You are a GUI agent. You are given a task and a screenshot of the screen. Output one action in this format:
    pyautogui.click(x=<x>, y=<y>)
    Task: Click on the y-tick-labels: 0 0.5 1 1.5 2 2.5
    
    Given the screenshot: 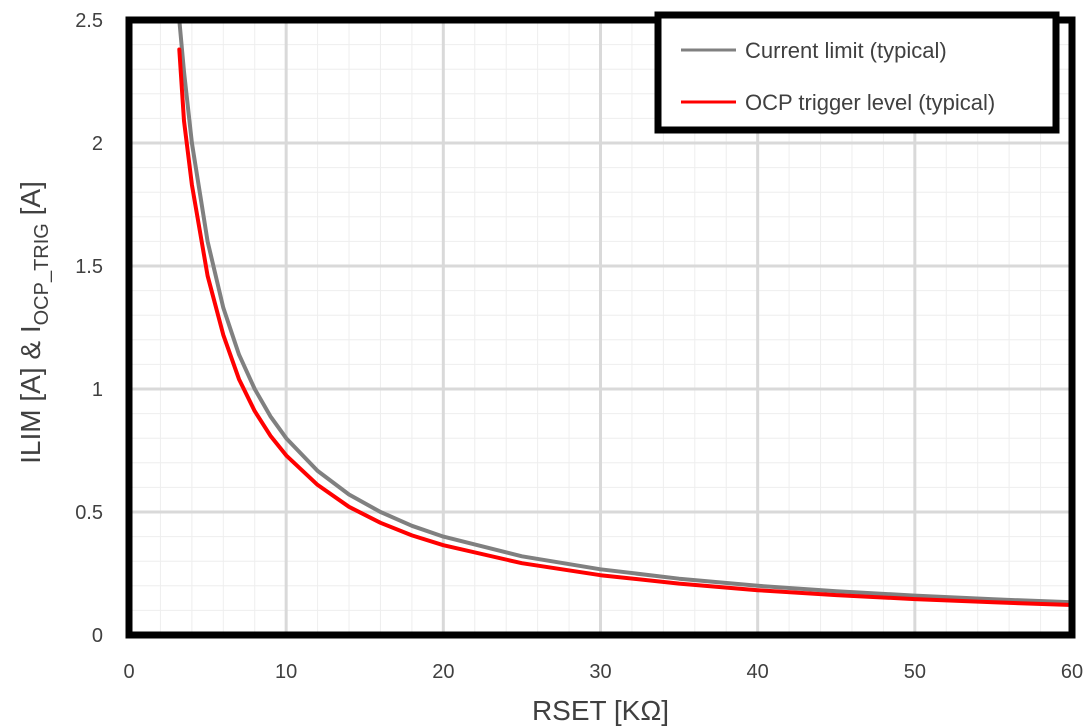 What is the action you would take?
    pyautogui.click(x=89, y=328)
    